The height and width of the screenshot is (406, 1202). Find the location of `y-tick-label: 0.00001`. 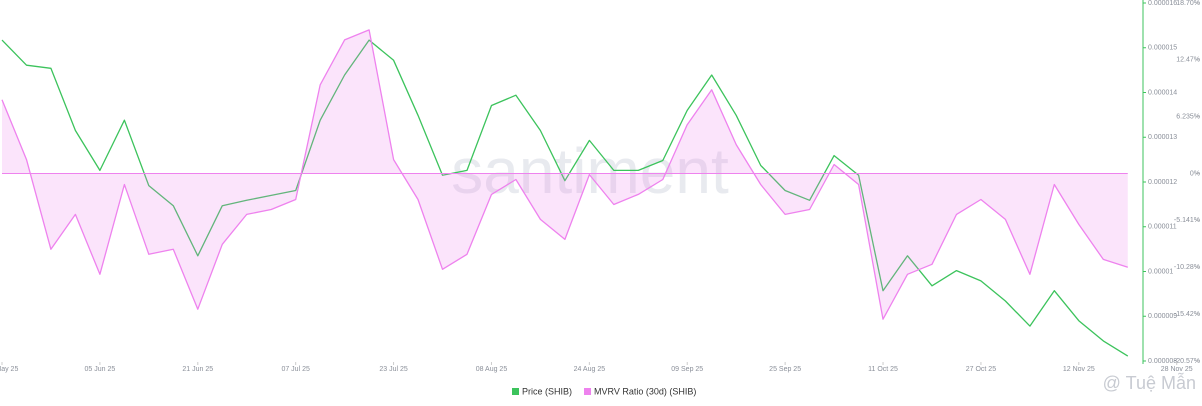

y-tick-label: 0.00001 is located at coordinates (1160, 271).